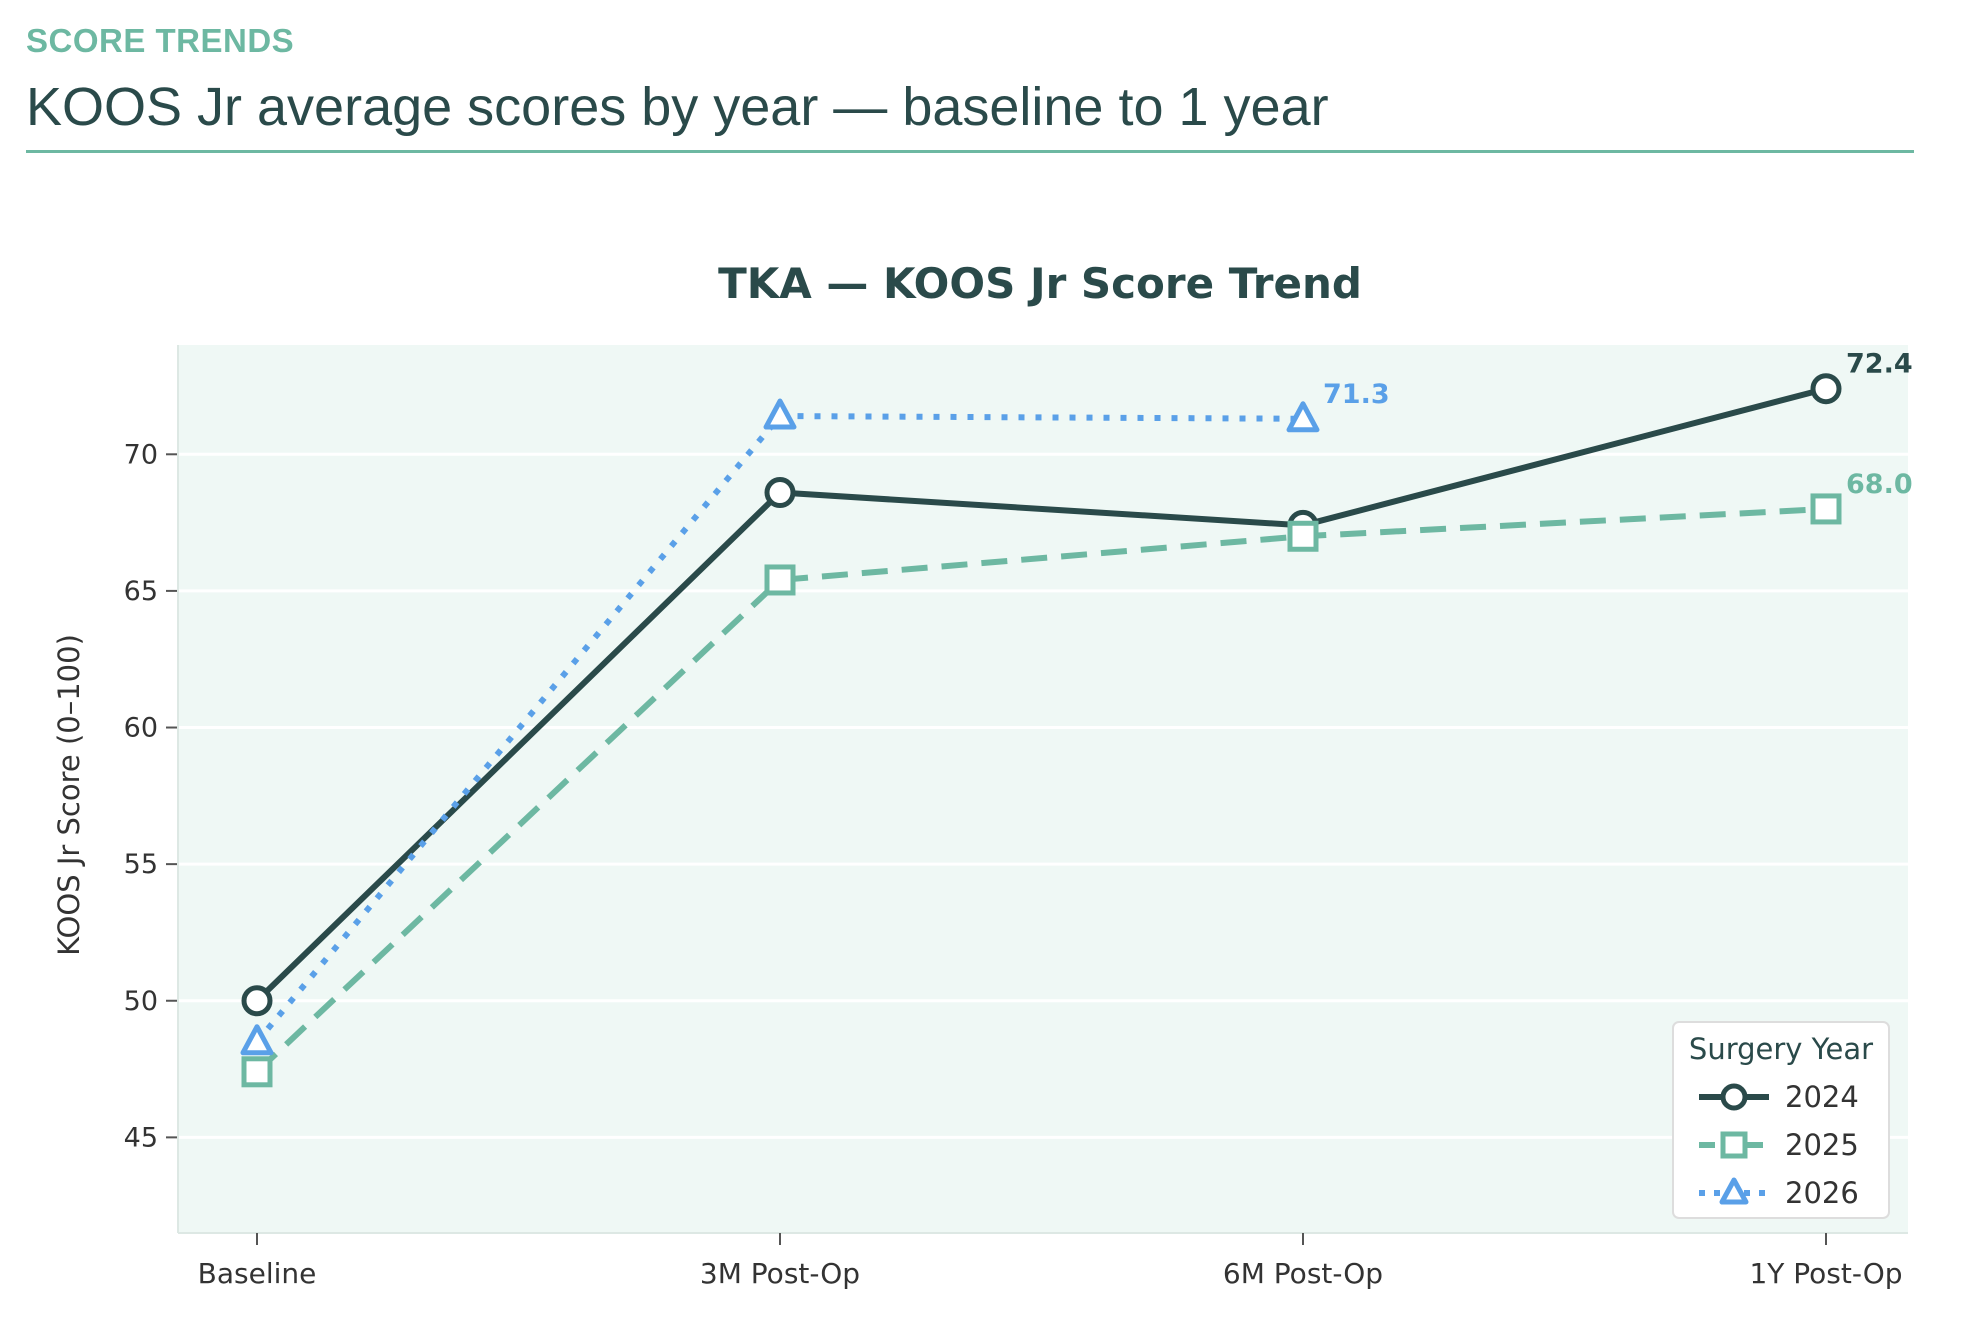 The image size is (1966, 1332). What do you see at coordinates (141, 454) in the screenshot?
I see `y-tick-label: 70` at bounding box center [141, 454].